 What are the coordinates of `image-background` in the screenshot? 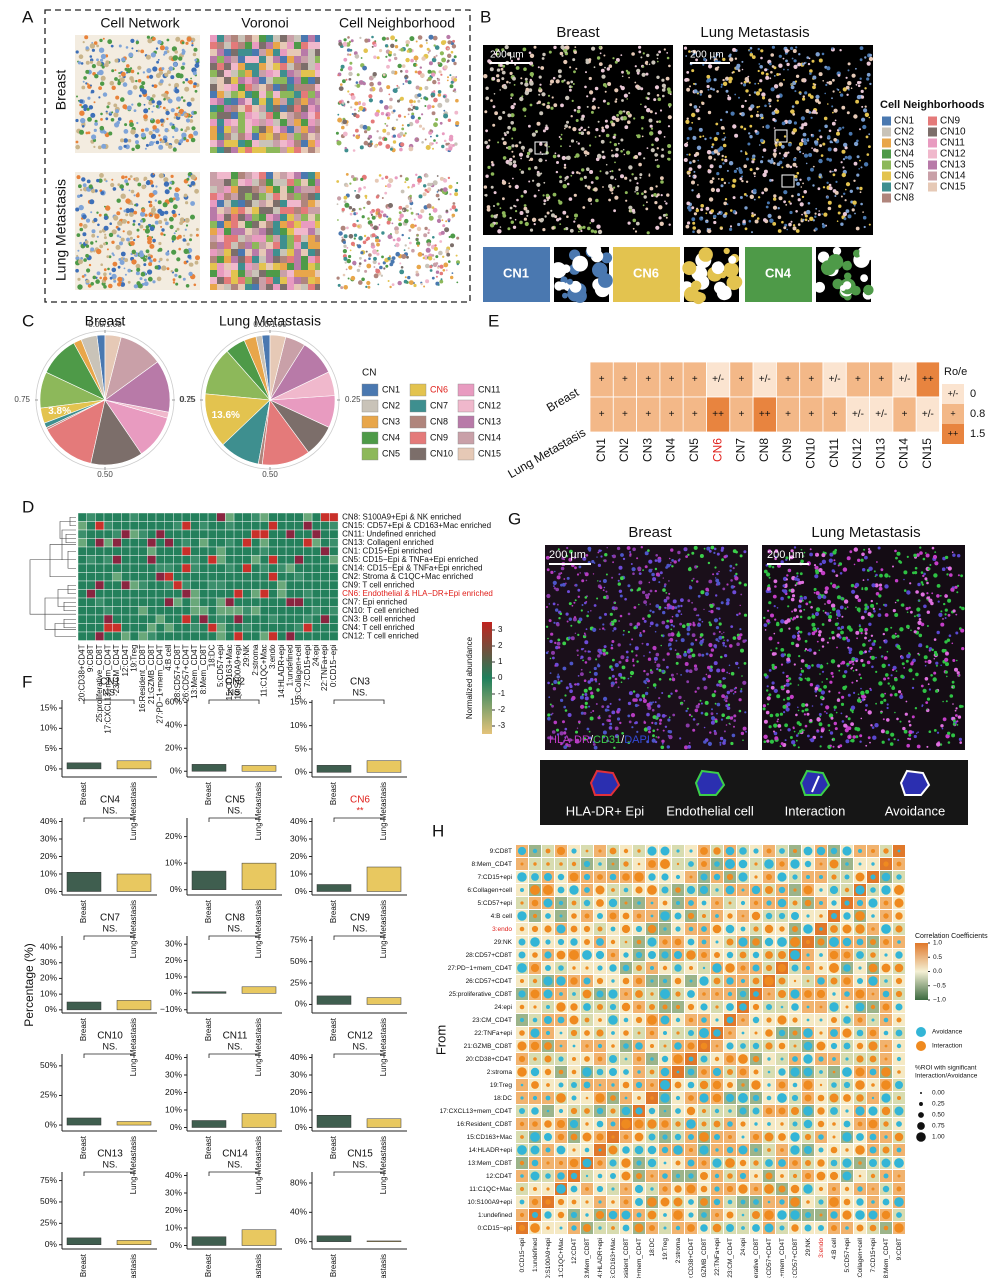 It's located at (646, 647).